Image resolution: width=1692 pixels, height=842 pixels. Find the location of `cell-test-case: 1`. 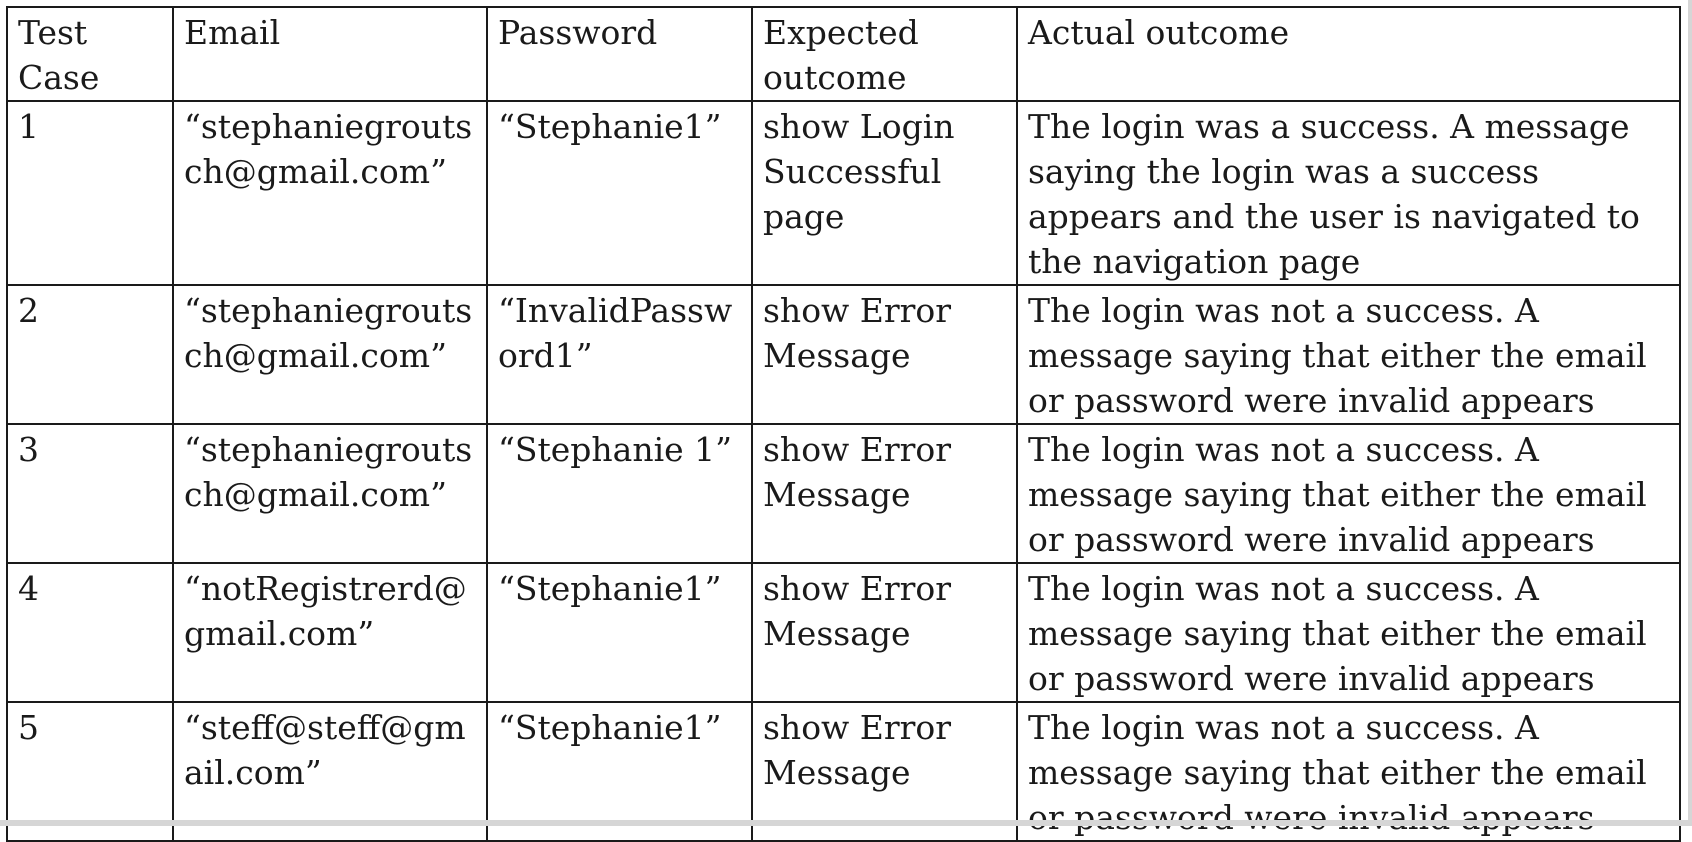

cell-test-case: 1 is located at coordinates (90, 193).